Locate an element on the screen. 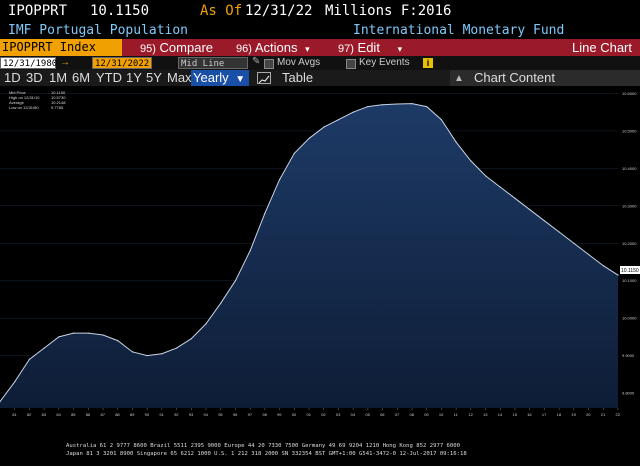 The width and height of the screenshot is (640, 466). x-tick-label: 86 is located at coordinates (88, 414).